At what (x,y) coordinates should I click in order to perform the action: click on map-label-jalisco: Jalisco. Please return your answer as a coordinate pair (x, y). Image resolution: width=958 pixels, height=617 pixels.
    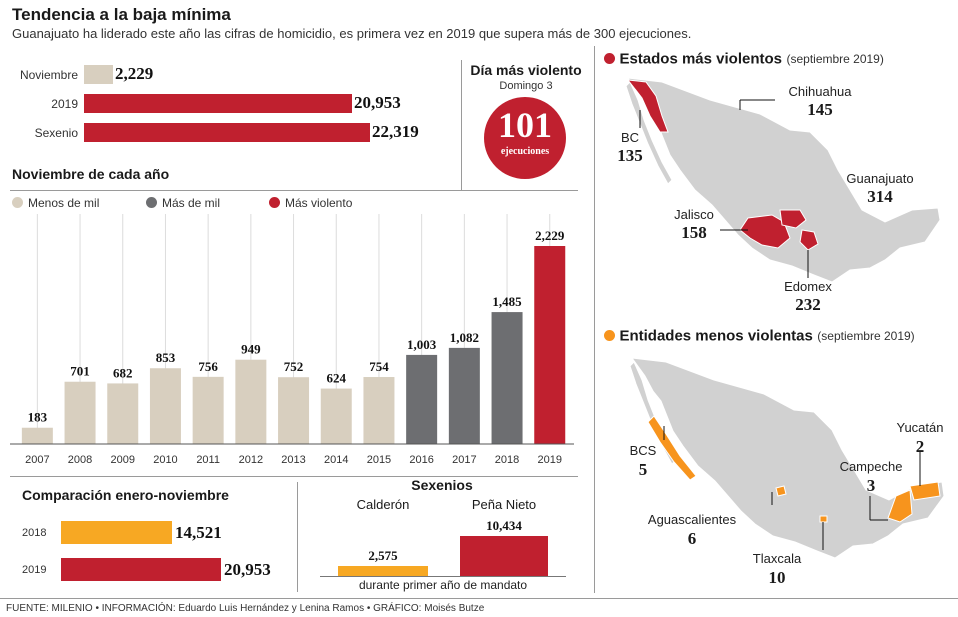
    Looking at the image, I should click on (694, 214).